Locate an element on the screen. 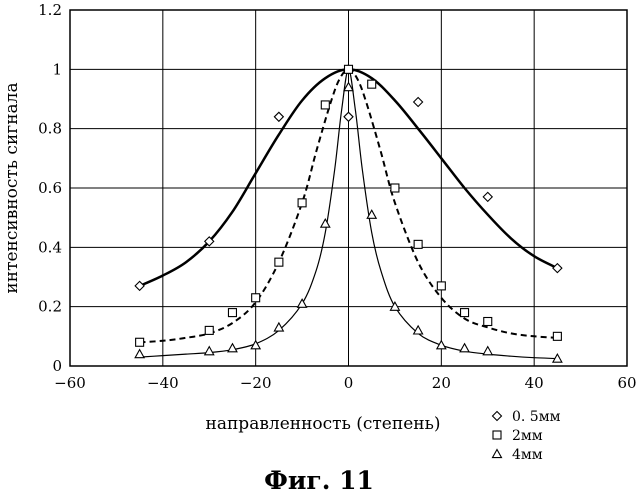 This screenshot has width=638, height=500. y-tick-label: 1.2 is located at coordinates (50, 10).